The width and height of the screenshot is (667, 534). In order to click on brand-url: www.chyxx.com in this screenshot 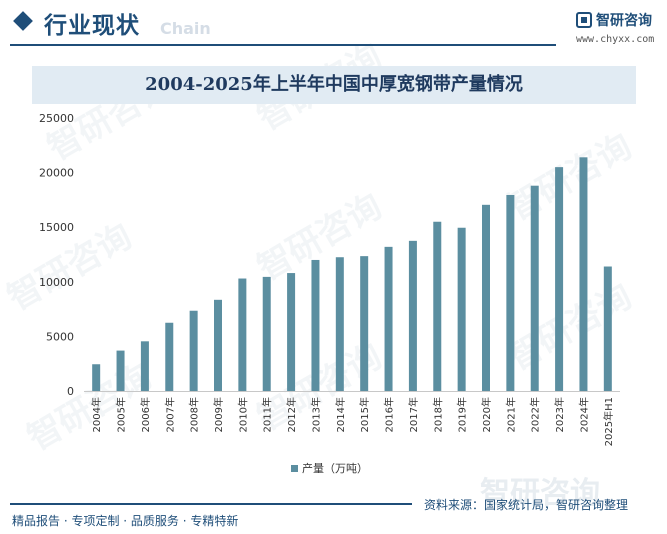, I will do `click(615, 39)`.